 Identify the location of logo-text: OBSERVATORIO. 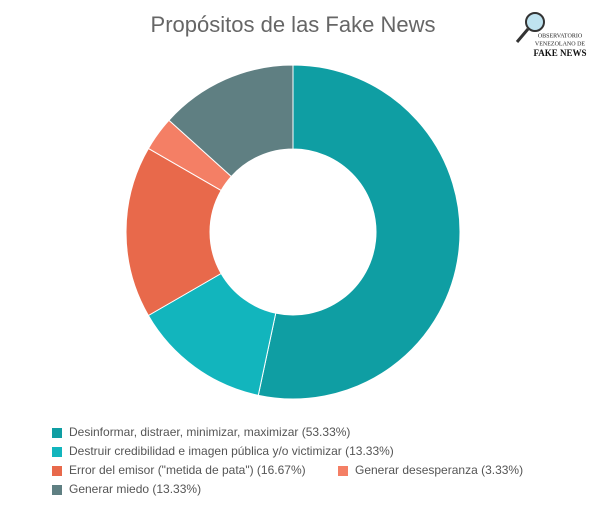
(560, 36).